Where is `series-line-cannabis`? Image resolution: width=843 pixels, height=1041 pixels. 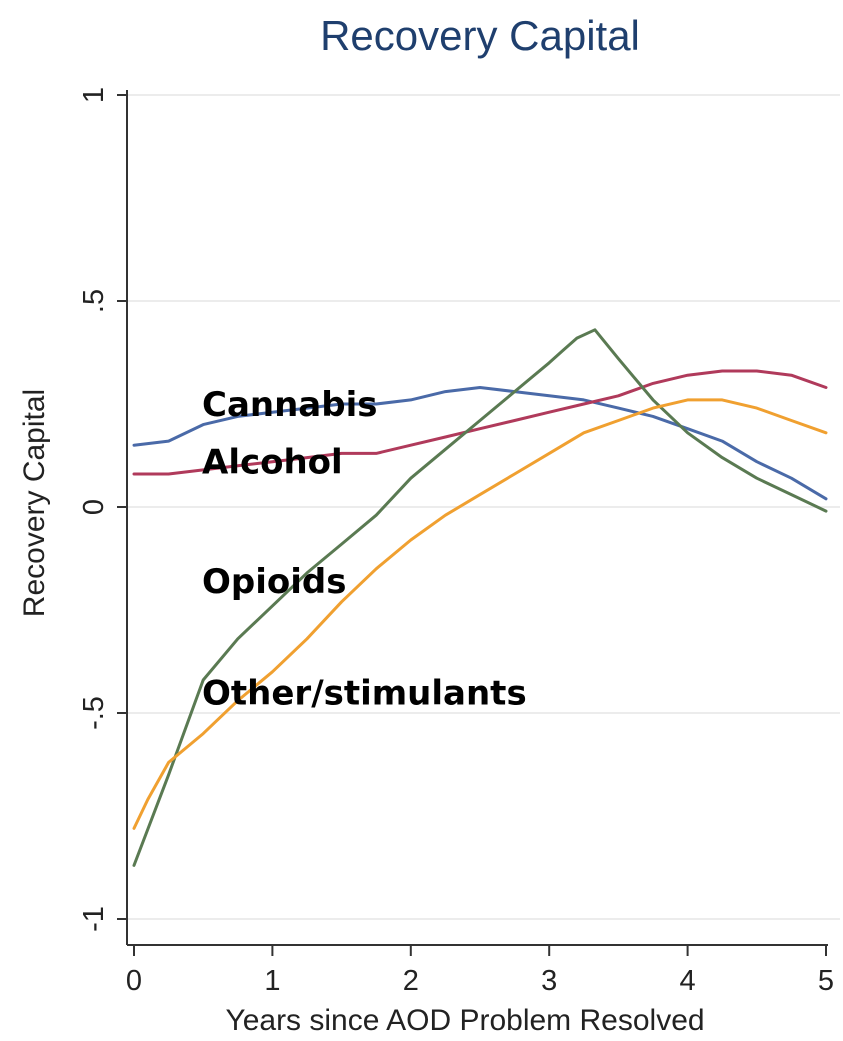 series-line-cannabis is located at coordinates (480, 443).